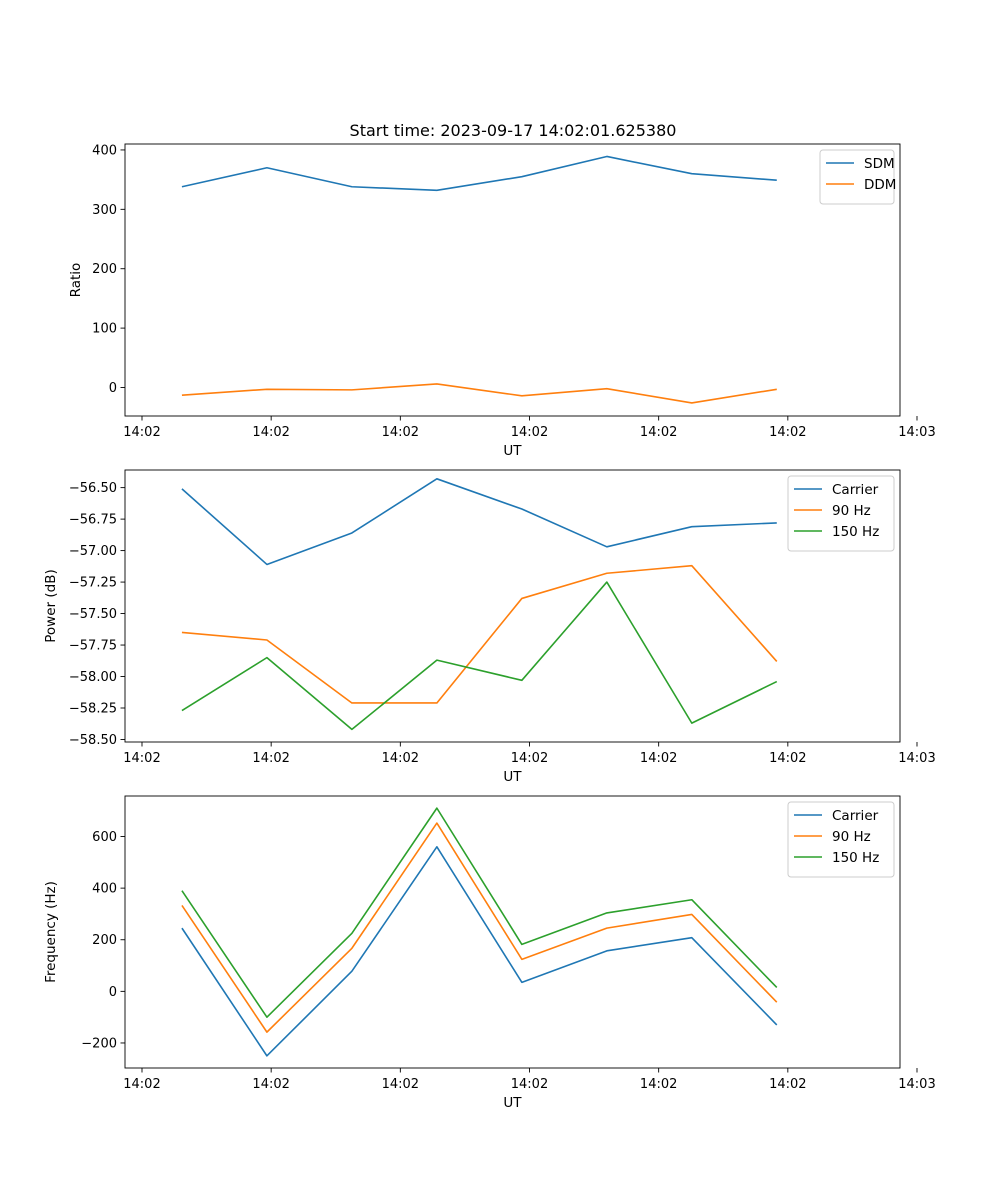 The width and height of the screenshot is (1000, 1200). What do you see at coordinates (93, 614) in the screenshot?
I see `y-tick-label: −57.50` at bounding box center [93, 614].